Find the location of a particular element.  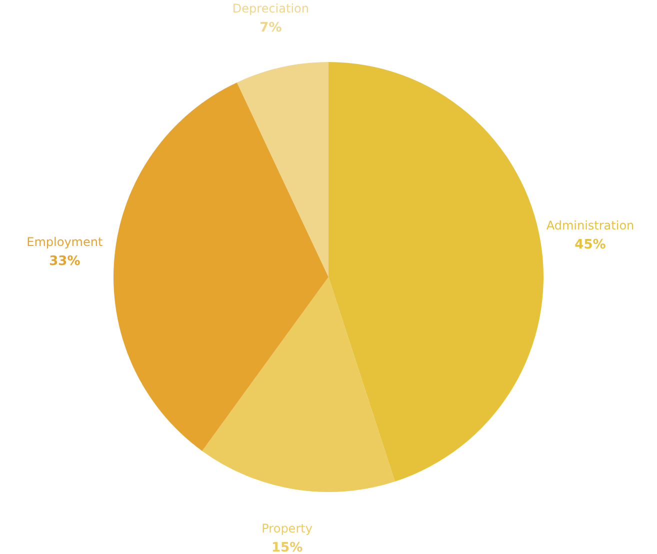

slice-label: Depreciation is located at coordinates (270, 8).